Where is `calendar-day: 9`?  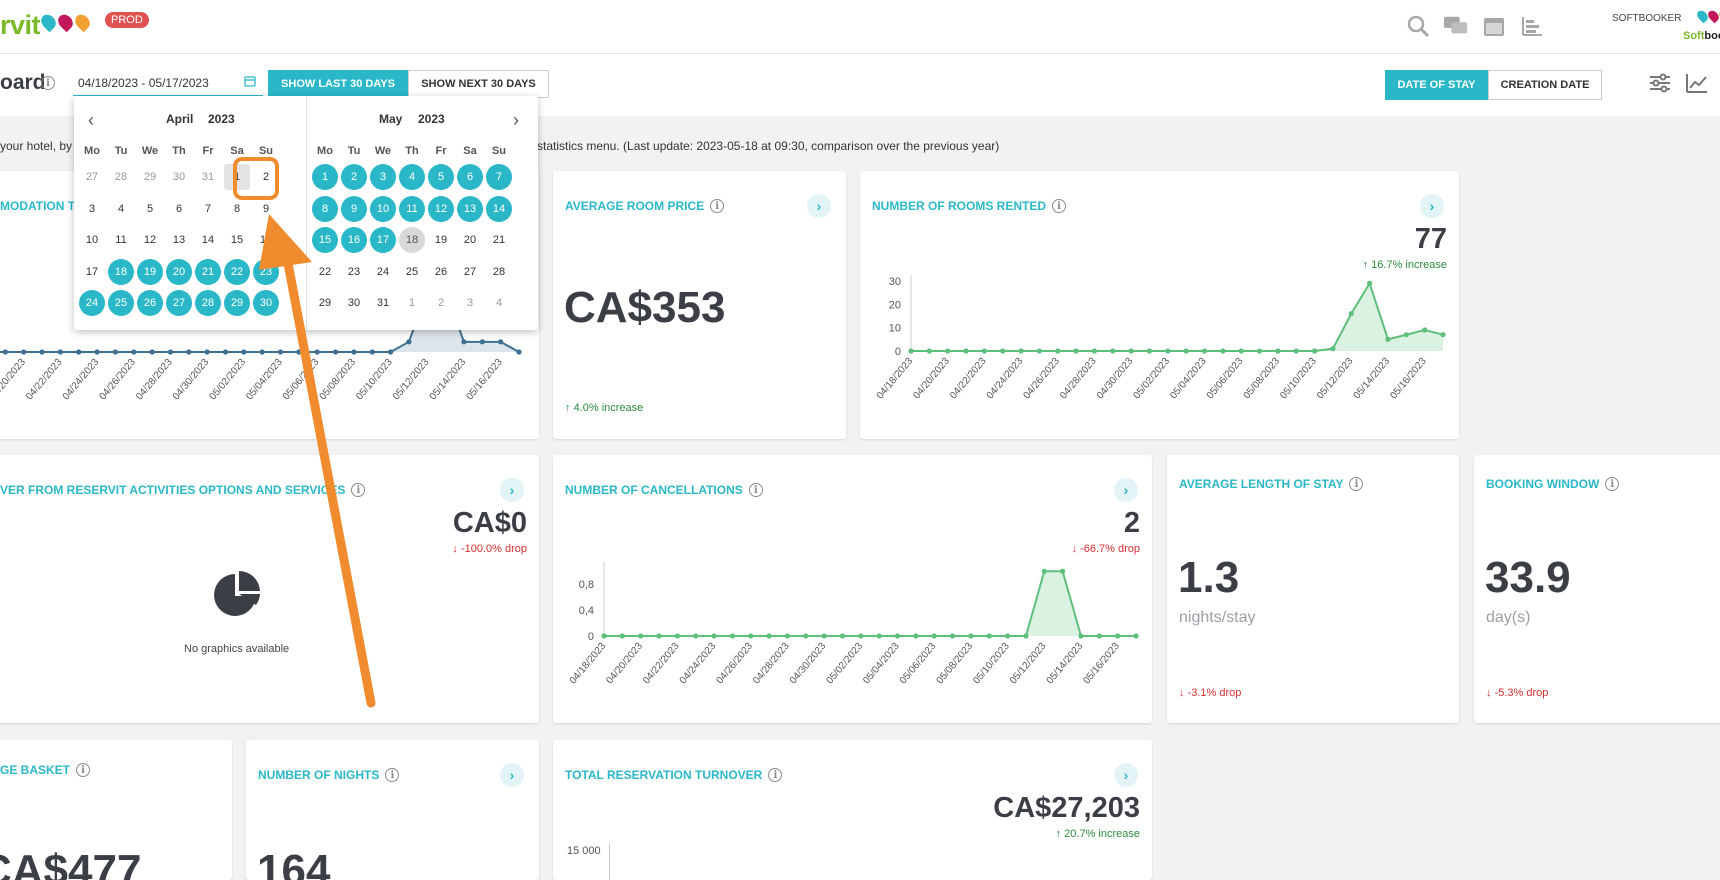
calendar-day: 9 is located at coordinates (266, 209).